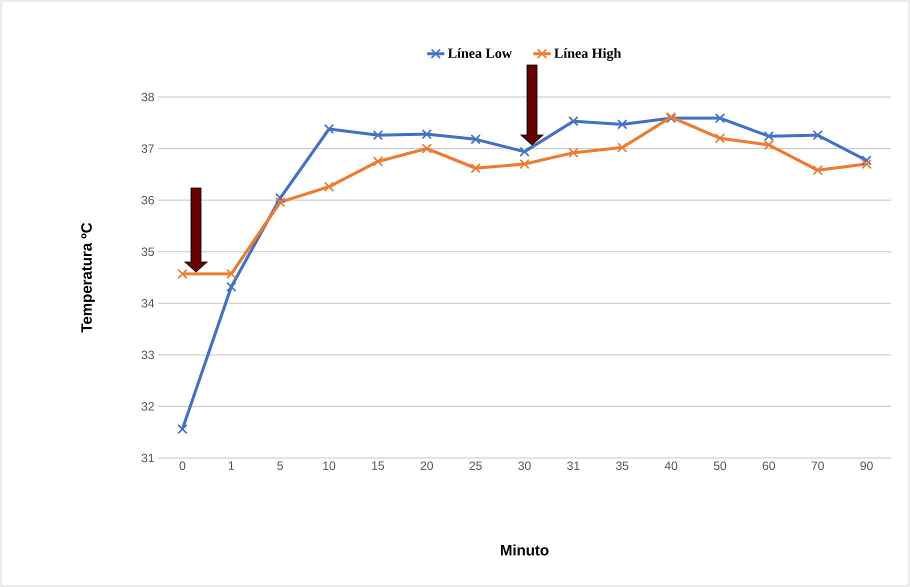 The width and height of the screenshot is (910, 587). I want to click on x-tick-label: 35, so click(622, 466).